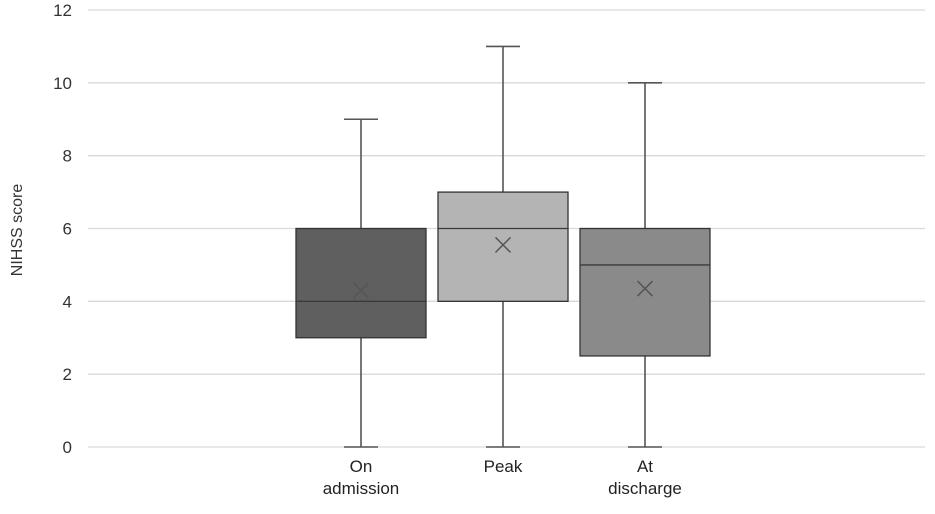 This screenshot has height=514, width=935. Describe the element at coordinates (502, 477) in the screenshot. I see `x-axis-labels: On admission Peak At discharge` at that location.